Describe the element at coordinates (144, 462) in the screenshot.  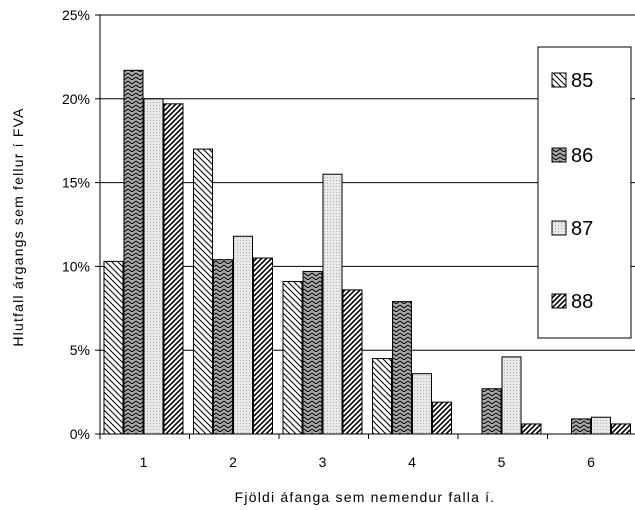
I see `x-tick-label-1: 1` at that location.